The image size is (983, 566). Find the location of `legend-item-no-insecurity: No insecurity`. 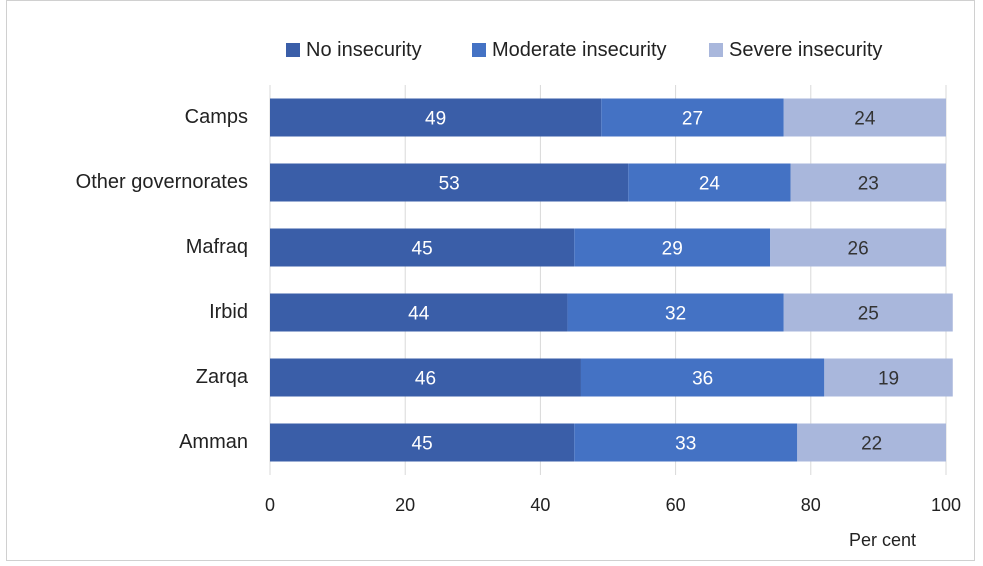

legend-item-no-insecurity: No insecurity is located at coordinates (354, 50).